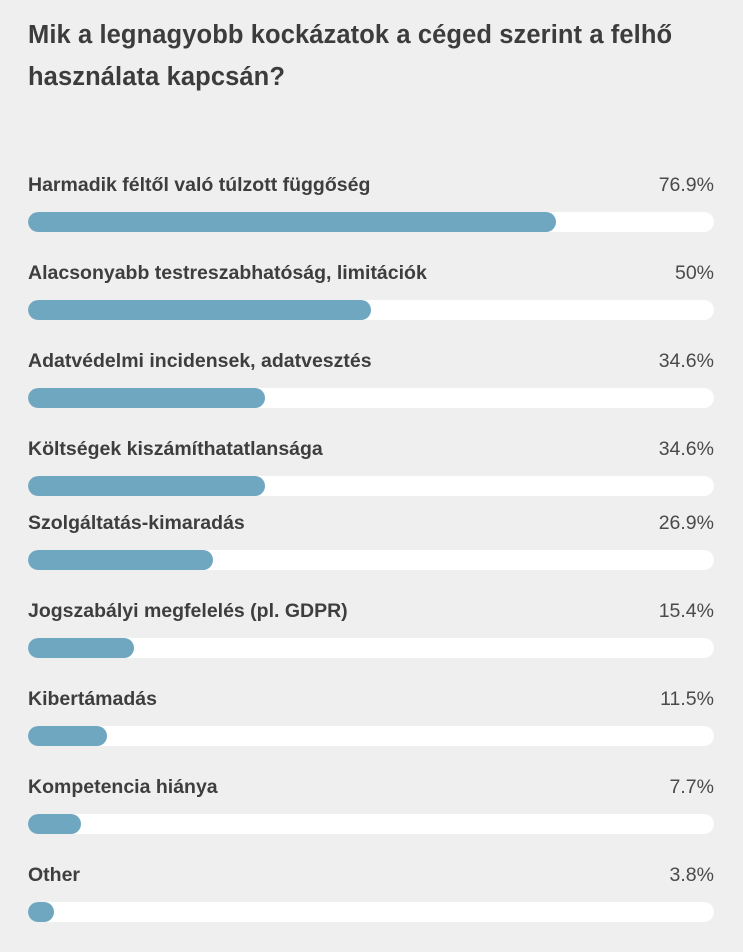  Describe the element at coordinates (686, 523) in the screenshot. I see `poll-option-percentage: 26.9%` at that location.